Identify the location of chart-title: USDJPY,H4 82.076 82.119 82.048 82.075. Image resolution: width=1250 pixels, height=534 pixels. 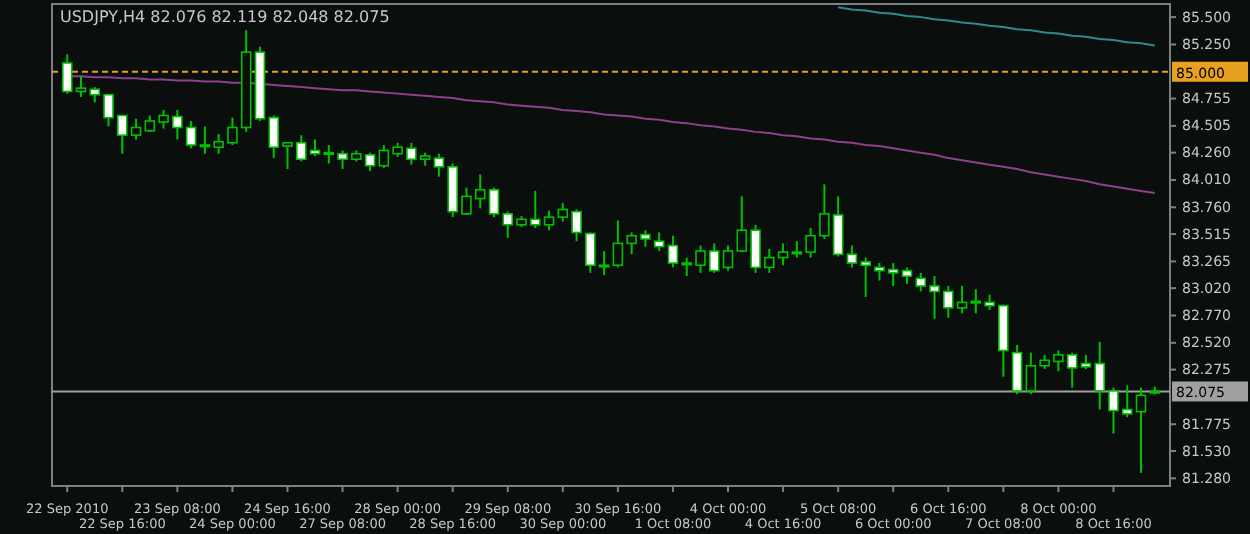
(225, 17).